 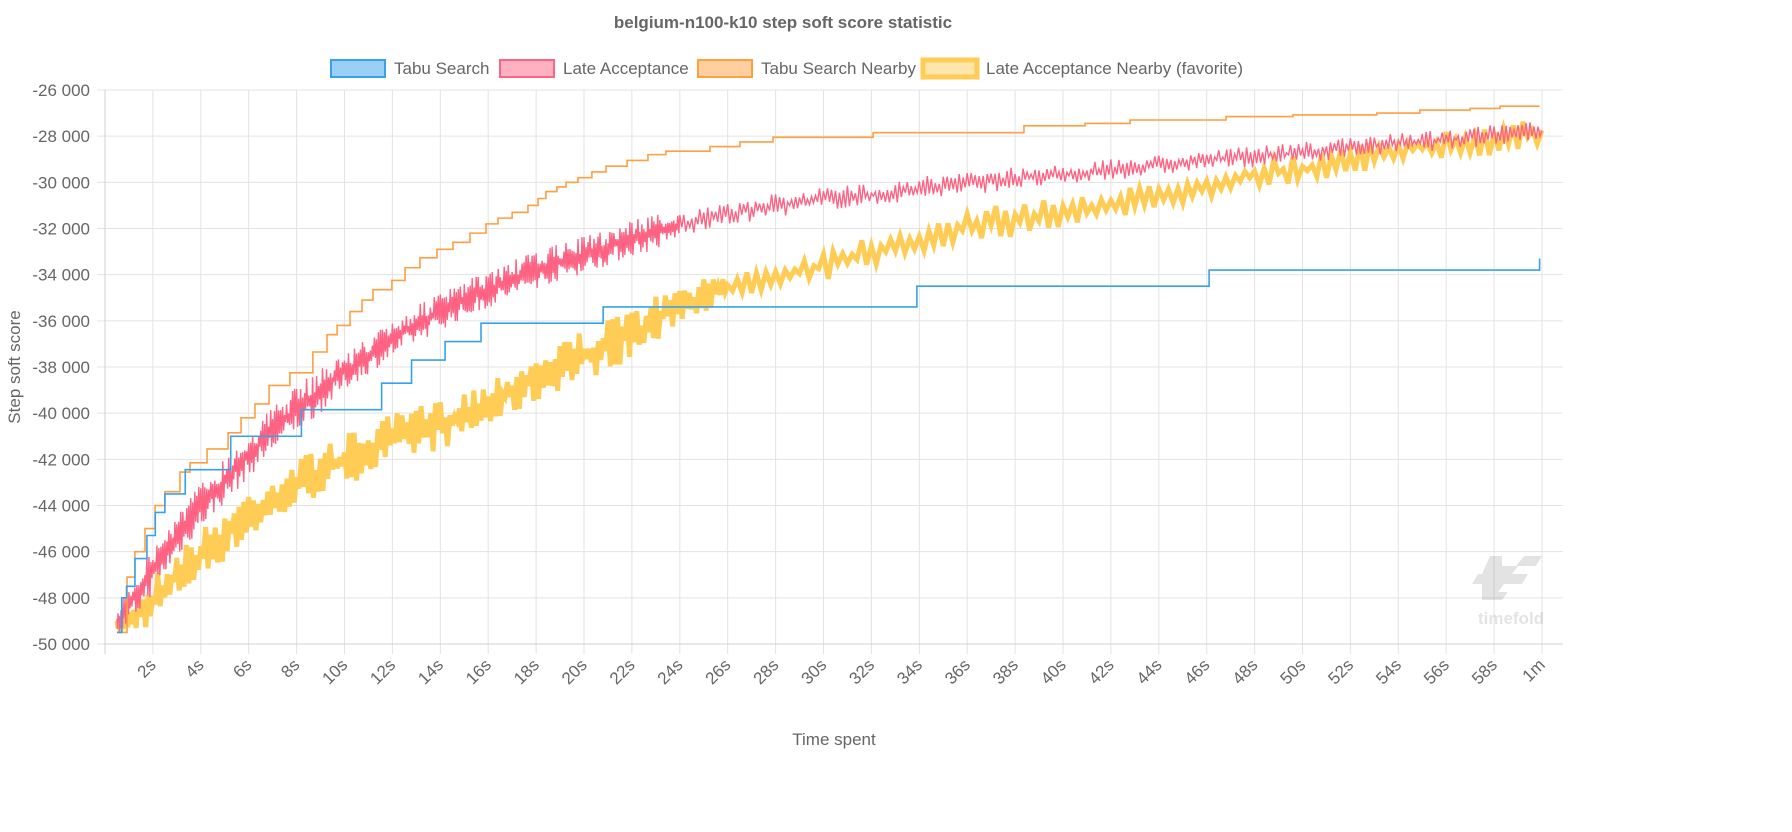 I want to click on y-tick-label: -26 000, so click(x=61, y=90).